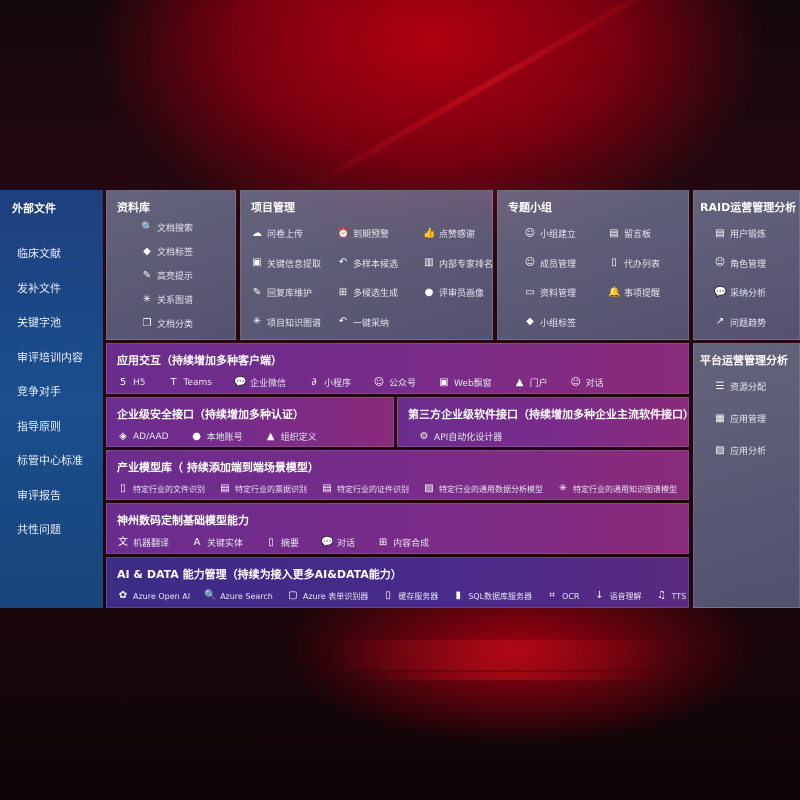 The height and width of the screenshot is (800, 800). What do you see at coordinates (327, 488) in the screenshot?
I see `id-card-icon: ▤` at bounding box center [327, 488].